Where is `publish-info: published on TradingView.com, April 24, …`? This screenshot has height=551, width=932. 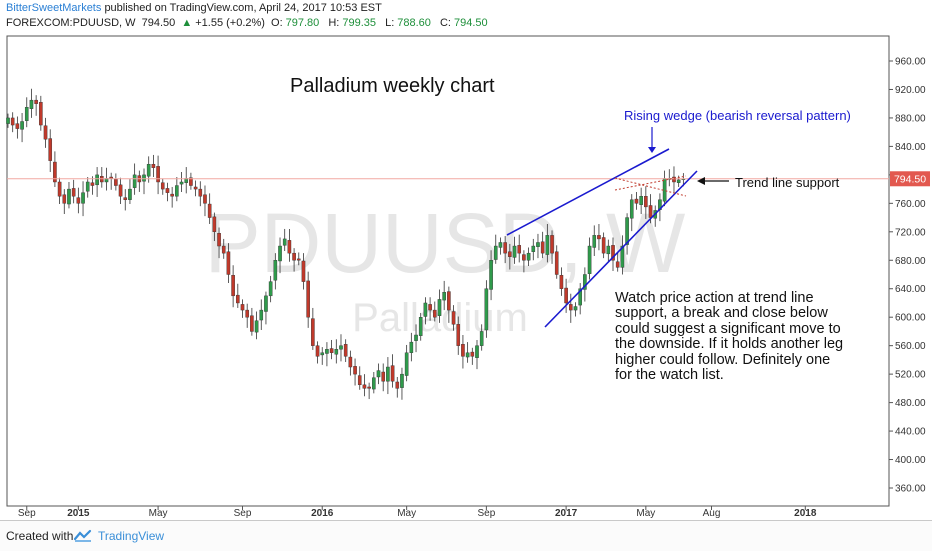
publish-info: published on TradingView.com, April 24, … is located at coordinates (243, 8).